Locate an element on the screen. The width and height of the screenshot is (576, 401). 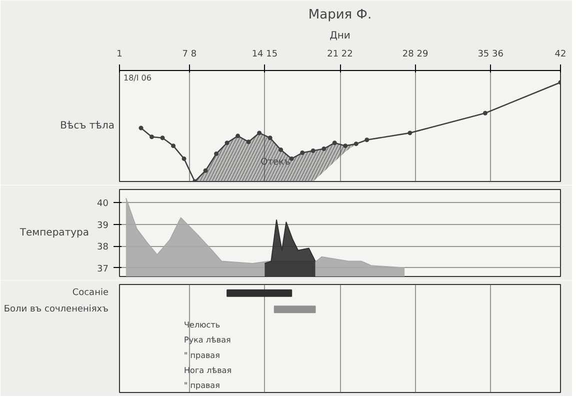
text: Рука лѣвая is located at coordinates (207, 340).